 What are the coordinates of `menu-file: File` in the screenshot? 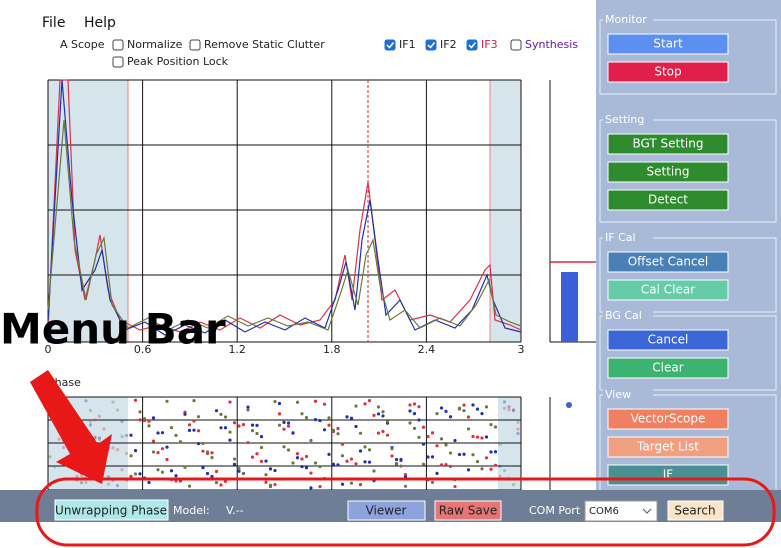 It's located at (53, 23).